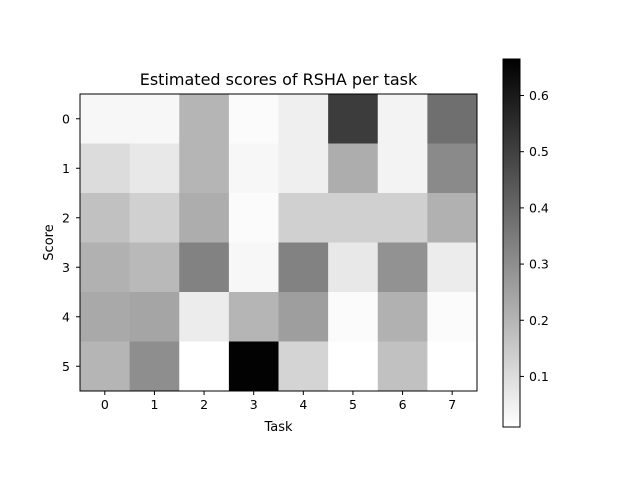  Describe the element at coordinates (303, 404) in the screenshot. I see `x-tick-label: 4` at that location.